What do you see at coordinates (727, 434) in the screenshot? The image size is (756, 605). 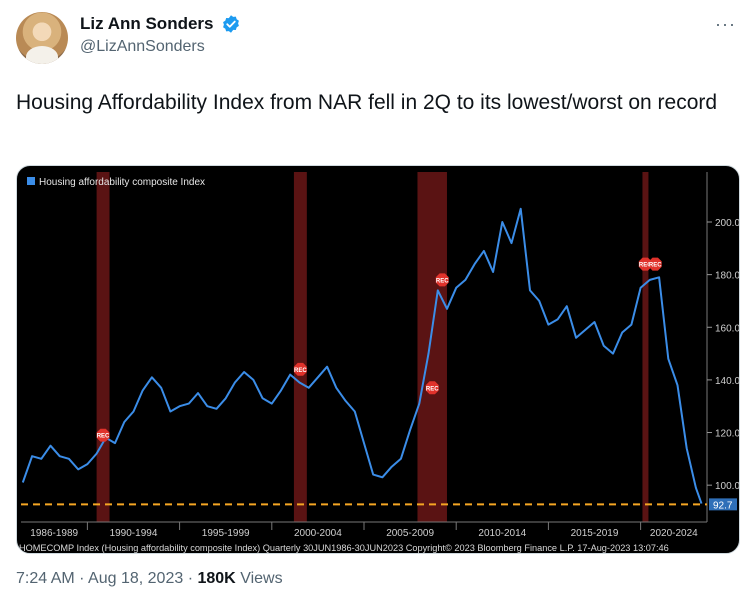 I see `y-tick-label: 120.0` at bounding box center [727, 434].